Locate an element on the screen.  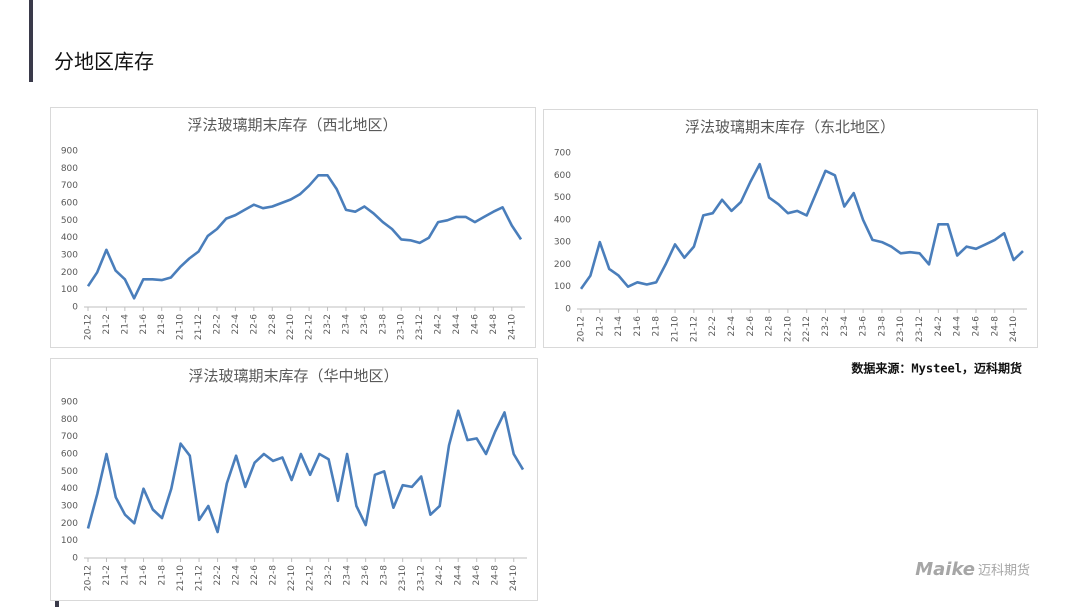
x-tick-label: 22-12 is located at coordinates (310, 327).